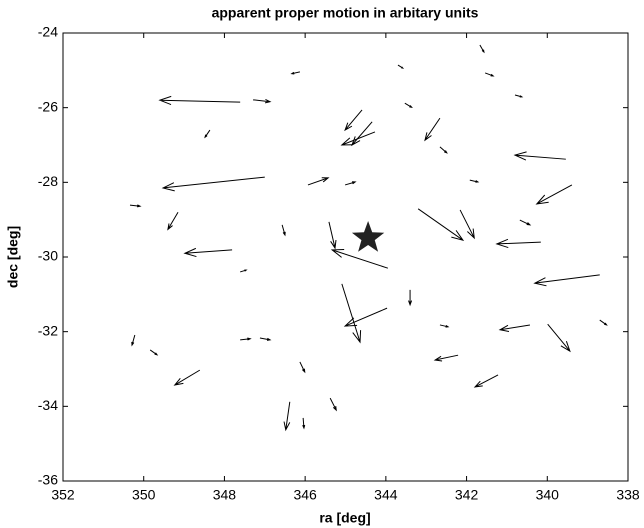 The width and height of the screenshot is (644, 528). Describe the element at coordinates (13, 257) in the screenshot. I see `y-axis-label: dec [deg]` at that location.